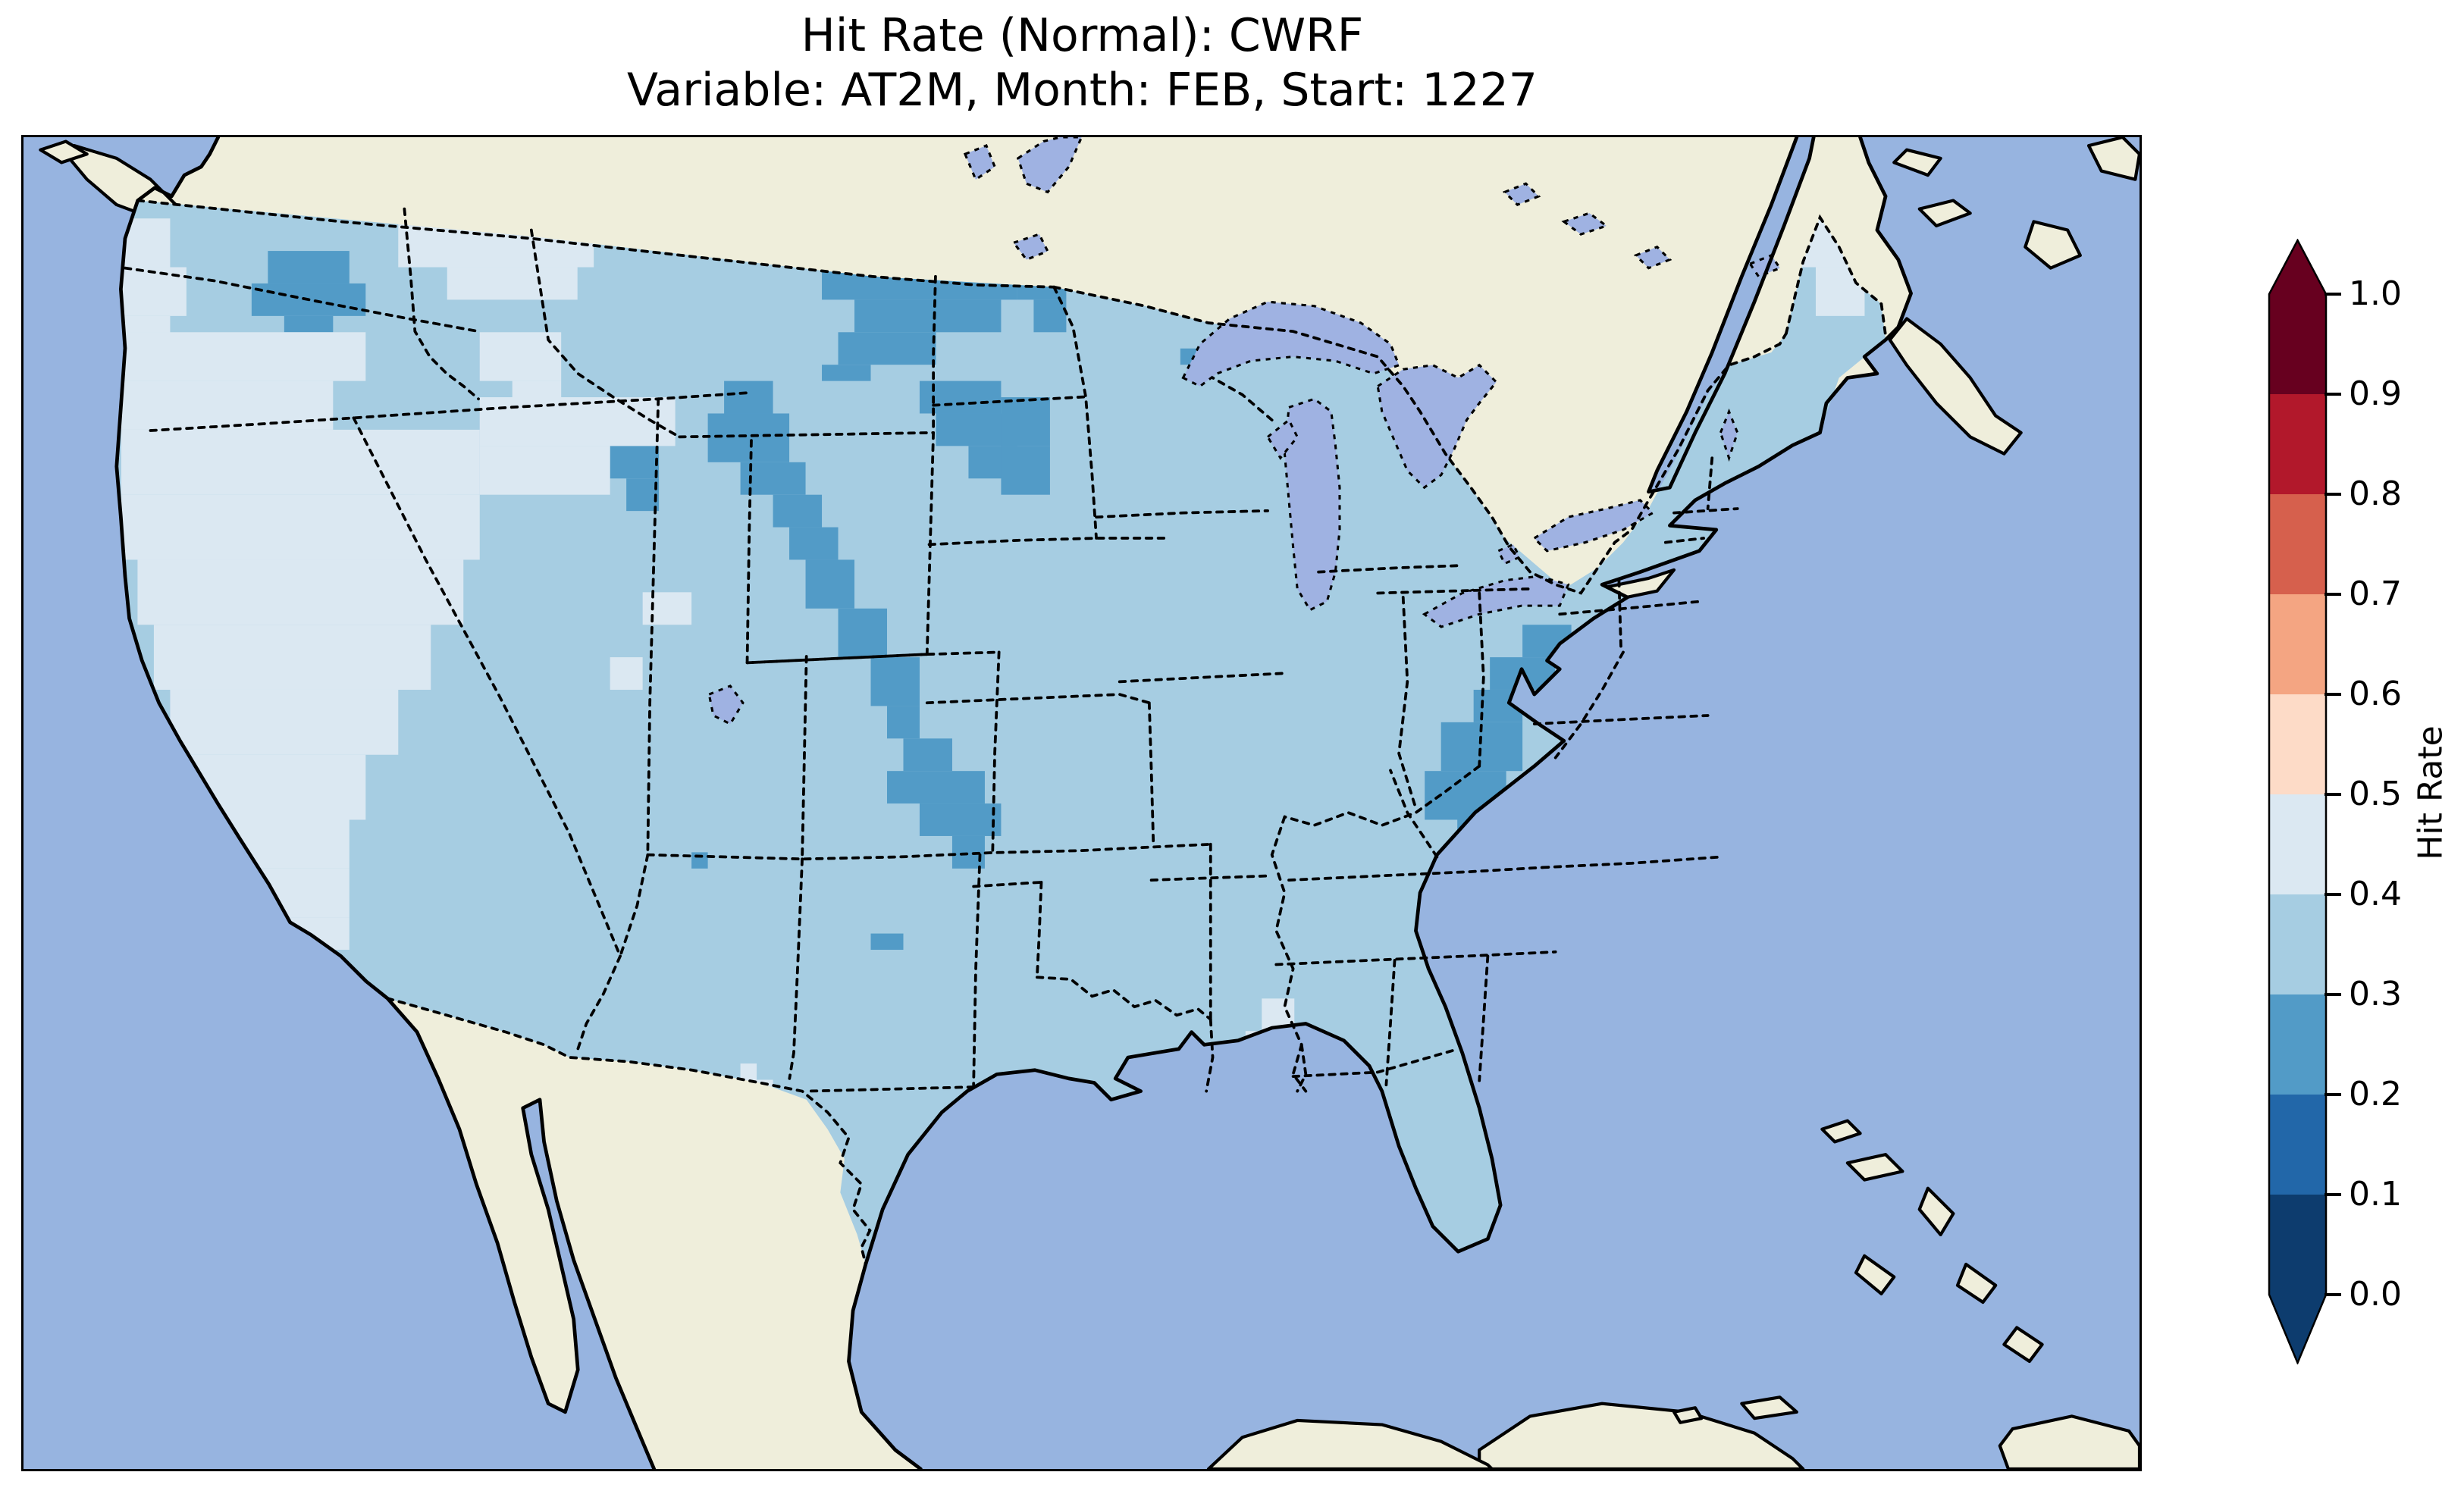 The height and width of the screenshot is (1494, 2464). What do you see at coordinates (1917, 162) in the screenshot?
I see `anticosti-island` at bounding box center [1917, 162].